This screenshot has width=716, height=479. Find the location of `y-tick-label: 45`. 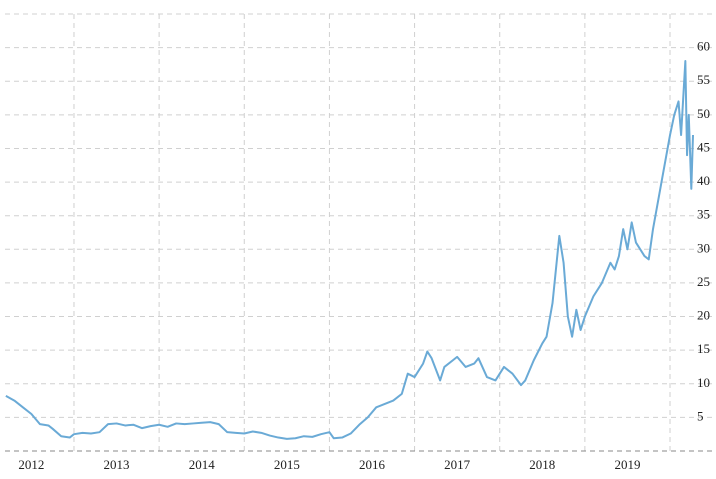

y-tick-label: 45 is located at coordinates (703, 146).